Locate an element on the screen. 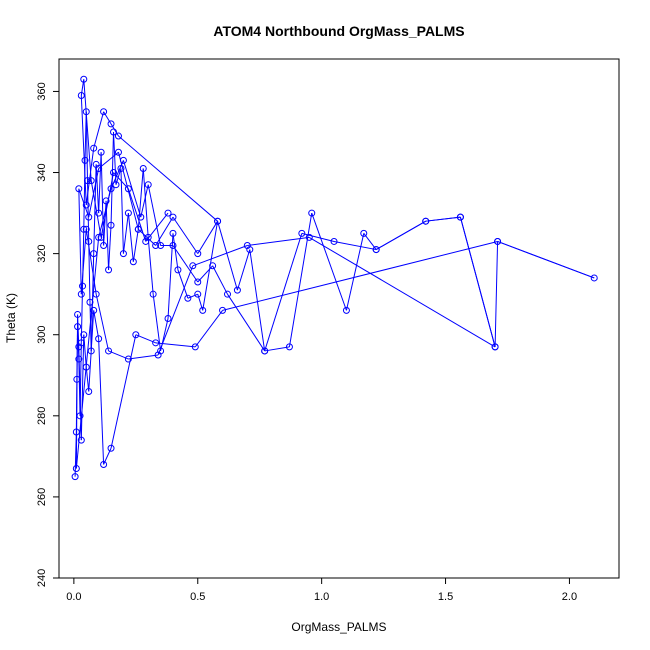 This screenshot has height=650, width=650. y-tick-label: 360 is located at coordinates (42, 91).